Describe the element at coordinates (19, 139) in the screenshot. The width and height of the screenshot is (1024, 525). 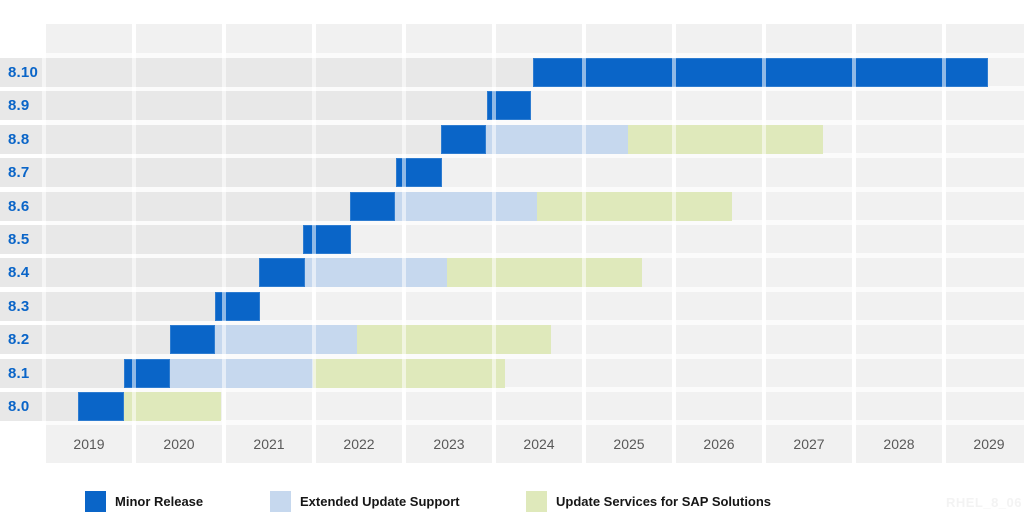
I see `release-version-label: 8.8` at that location.